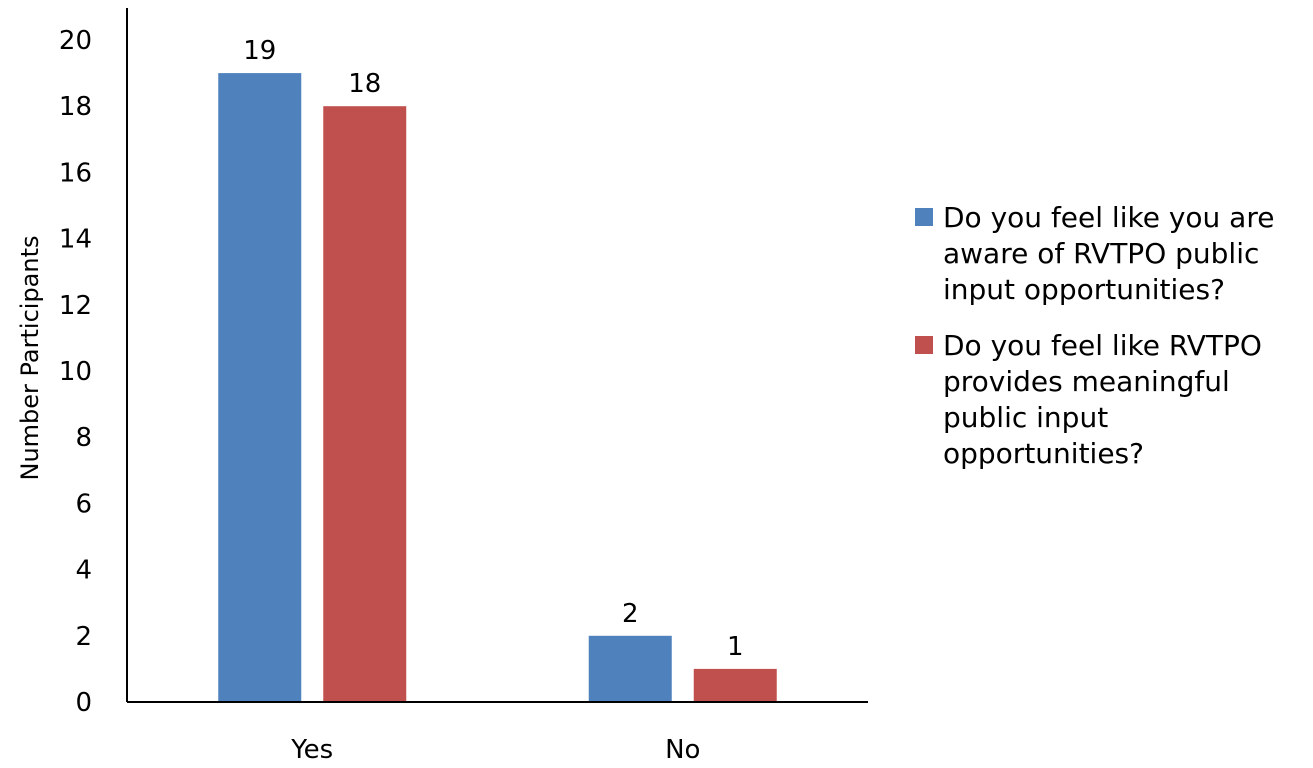  Describe the element at coordinates (75, 240) in the screenshot. I see `y-tick-label: 14` at that location.